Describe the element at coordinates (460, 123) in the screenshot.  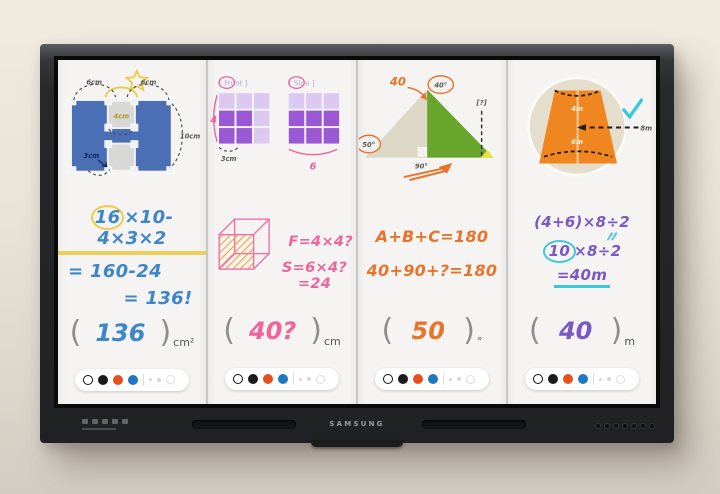
I see `triangle-right` at that location.